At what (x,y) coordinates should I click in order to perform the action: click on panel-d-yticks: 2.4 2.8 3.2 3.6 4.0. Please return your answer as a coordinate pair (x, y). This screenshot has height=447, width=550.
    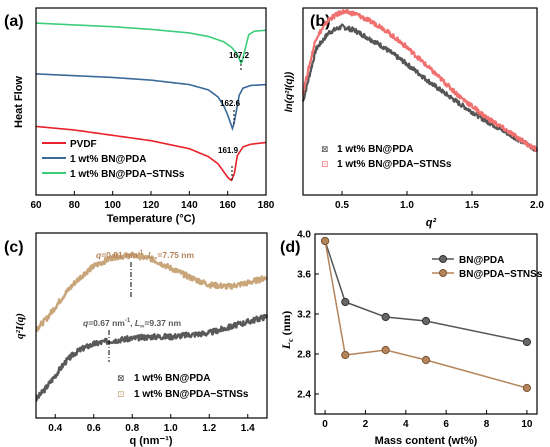
    Looking at the image, I should click on (308, 315).